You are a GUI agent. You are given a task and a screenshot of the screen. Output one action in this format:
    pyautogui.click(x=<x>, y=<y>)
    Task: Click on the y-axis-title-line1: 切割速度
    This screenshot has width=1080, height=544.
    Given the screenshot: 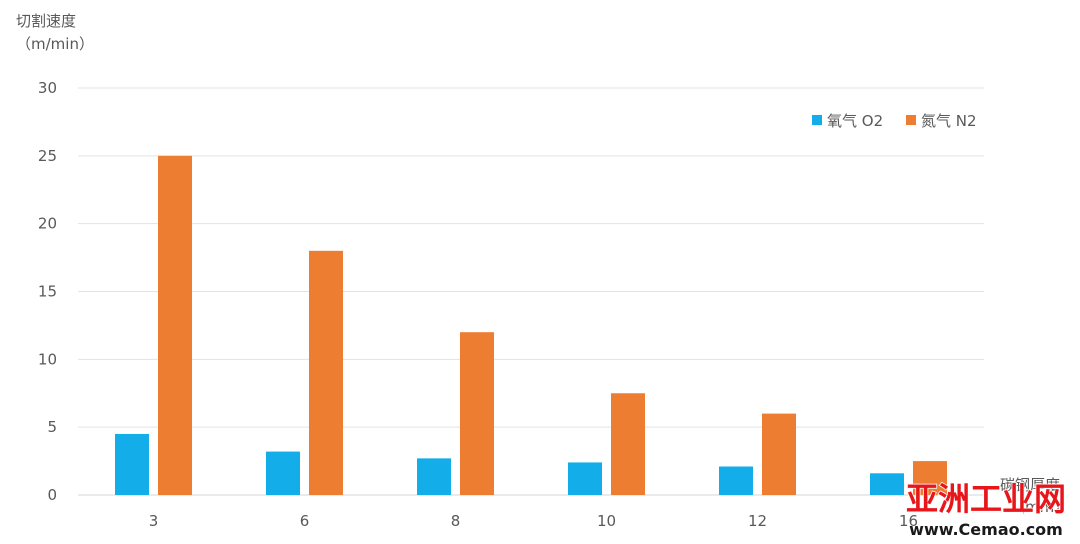 What is the action you would take?
    pyautogui.click(x=46, y=21)
    